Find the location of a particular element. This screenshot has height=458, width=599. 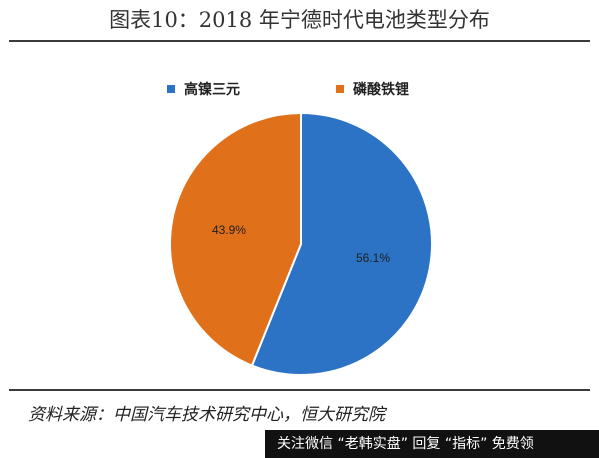

legend-item-ni: 高镍三元 is located at coordinates (203, 89).